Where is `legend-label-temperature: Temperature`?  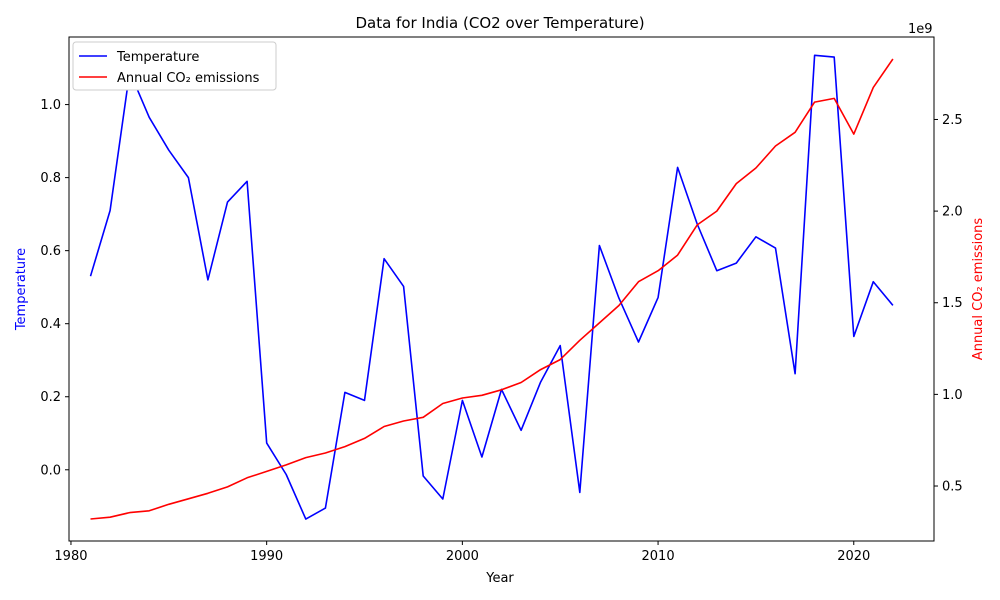 legend-label-temperature: Temperature is located at coordinates (157, 57).